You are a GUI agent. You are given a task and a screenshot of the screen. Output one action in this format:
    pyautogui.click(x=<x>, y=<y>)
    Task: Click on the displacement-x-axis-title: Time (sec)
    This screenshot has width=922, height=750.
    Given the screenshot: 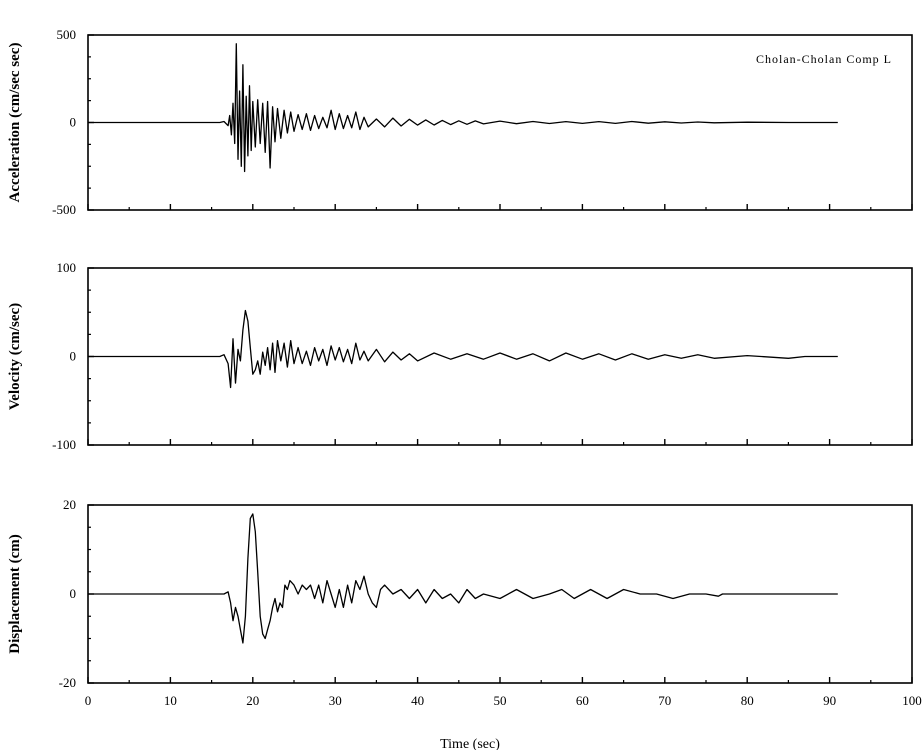 What is the action you would take?
    pyautogui.click(x=470, y=743)
    